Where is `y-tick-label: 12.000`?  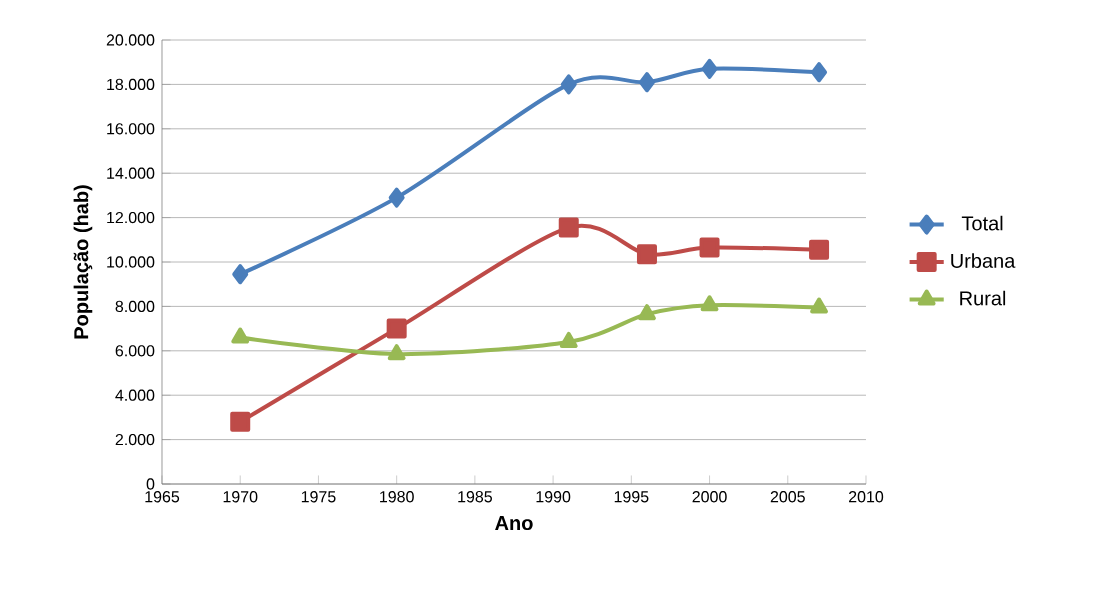
y-tick-label: 12.000 is located at coordinates (131, 217).